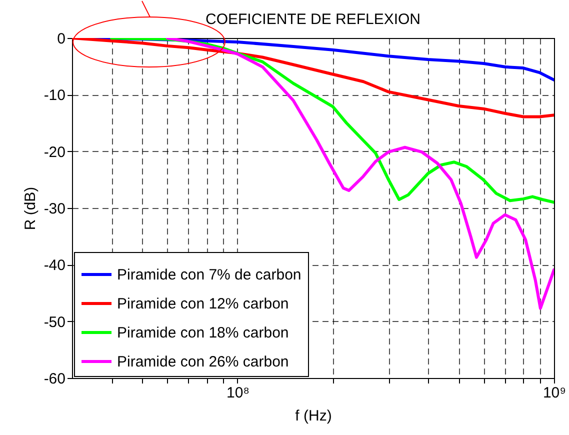  What do you see at coordinates (203, 304) in the screenshot?
I see `legend-label: Piramide con 12% carbon` at bounding box center [203, 304].